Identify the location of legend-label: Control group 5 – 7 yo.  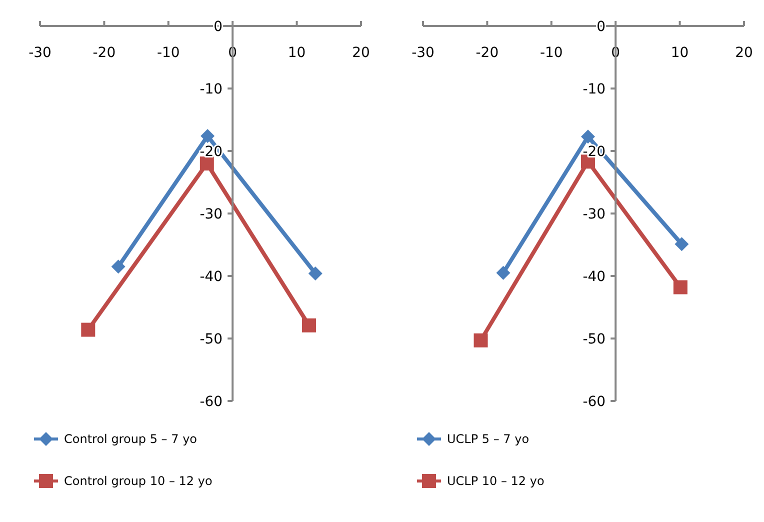
(131, 439).